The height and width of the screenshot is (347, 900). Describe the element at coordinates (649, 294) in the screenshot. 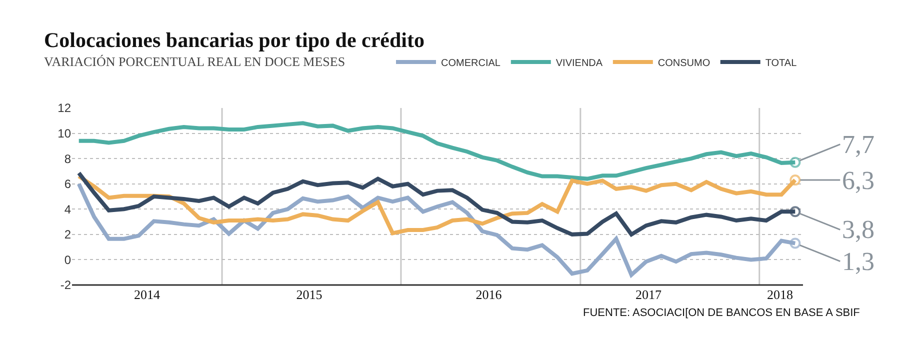

I see `x-tick-label: 2017` at that location.